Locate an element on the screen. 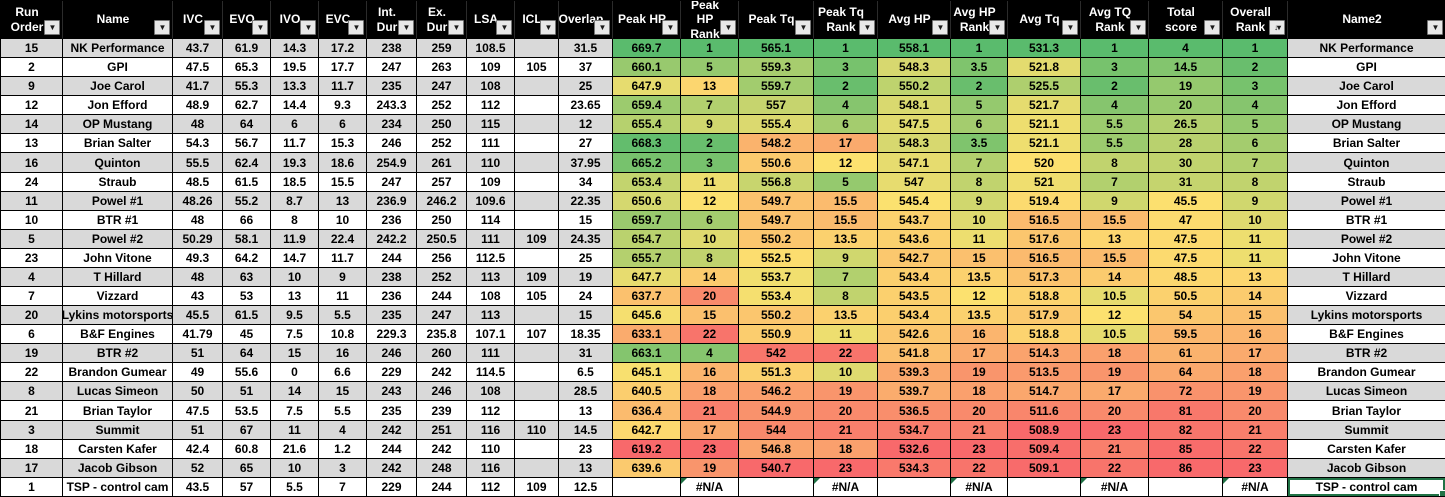 Image resolution: width=1445 pixels, height=497 pixels. cell-avg_hp_rank: 3.5 is located at coordinates (979, 68).